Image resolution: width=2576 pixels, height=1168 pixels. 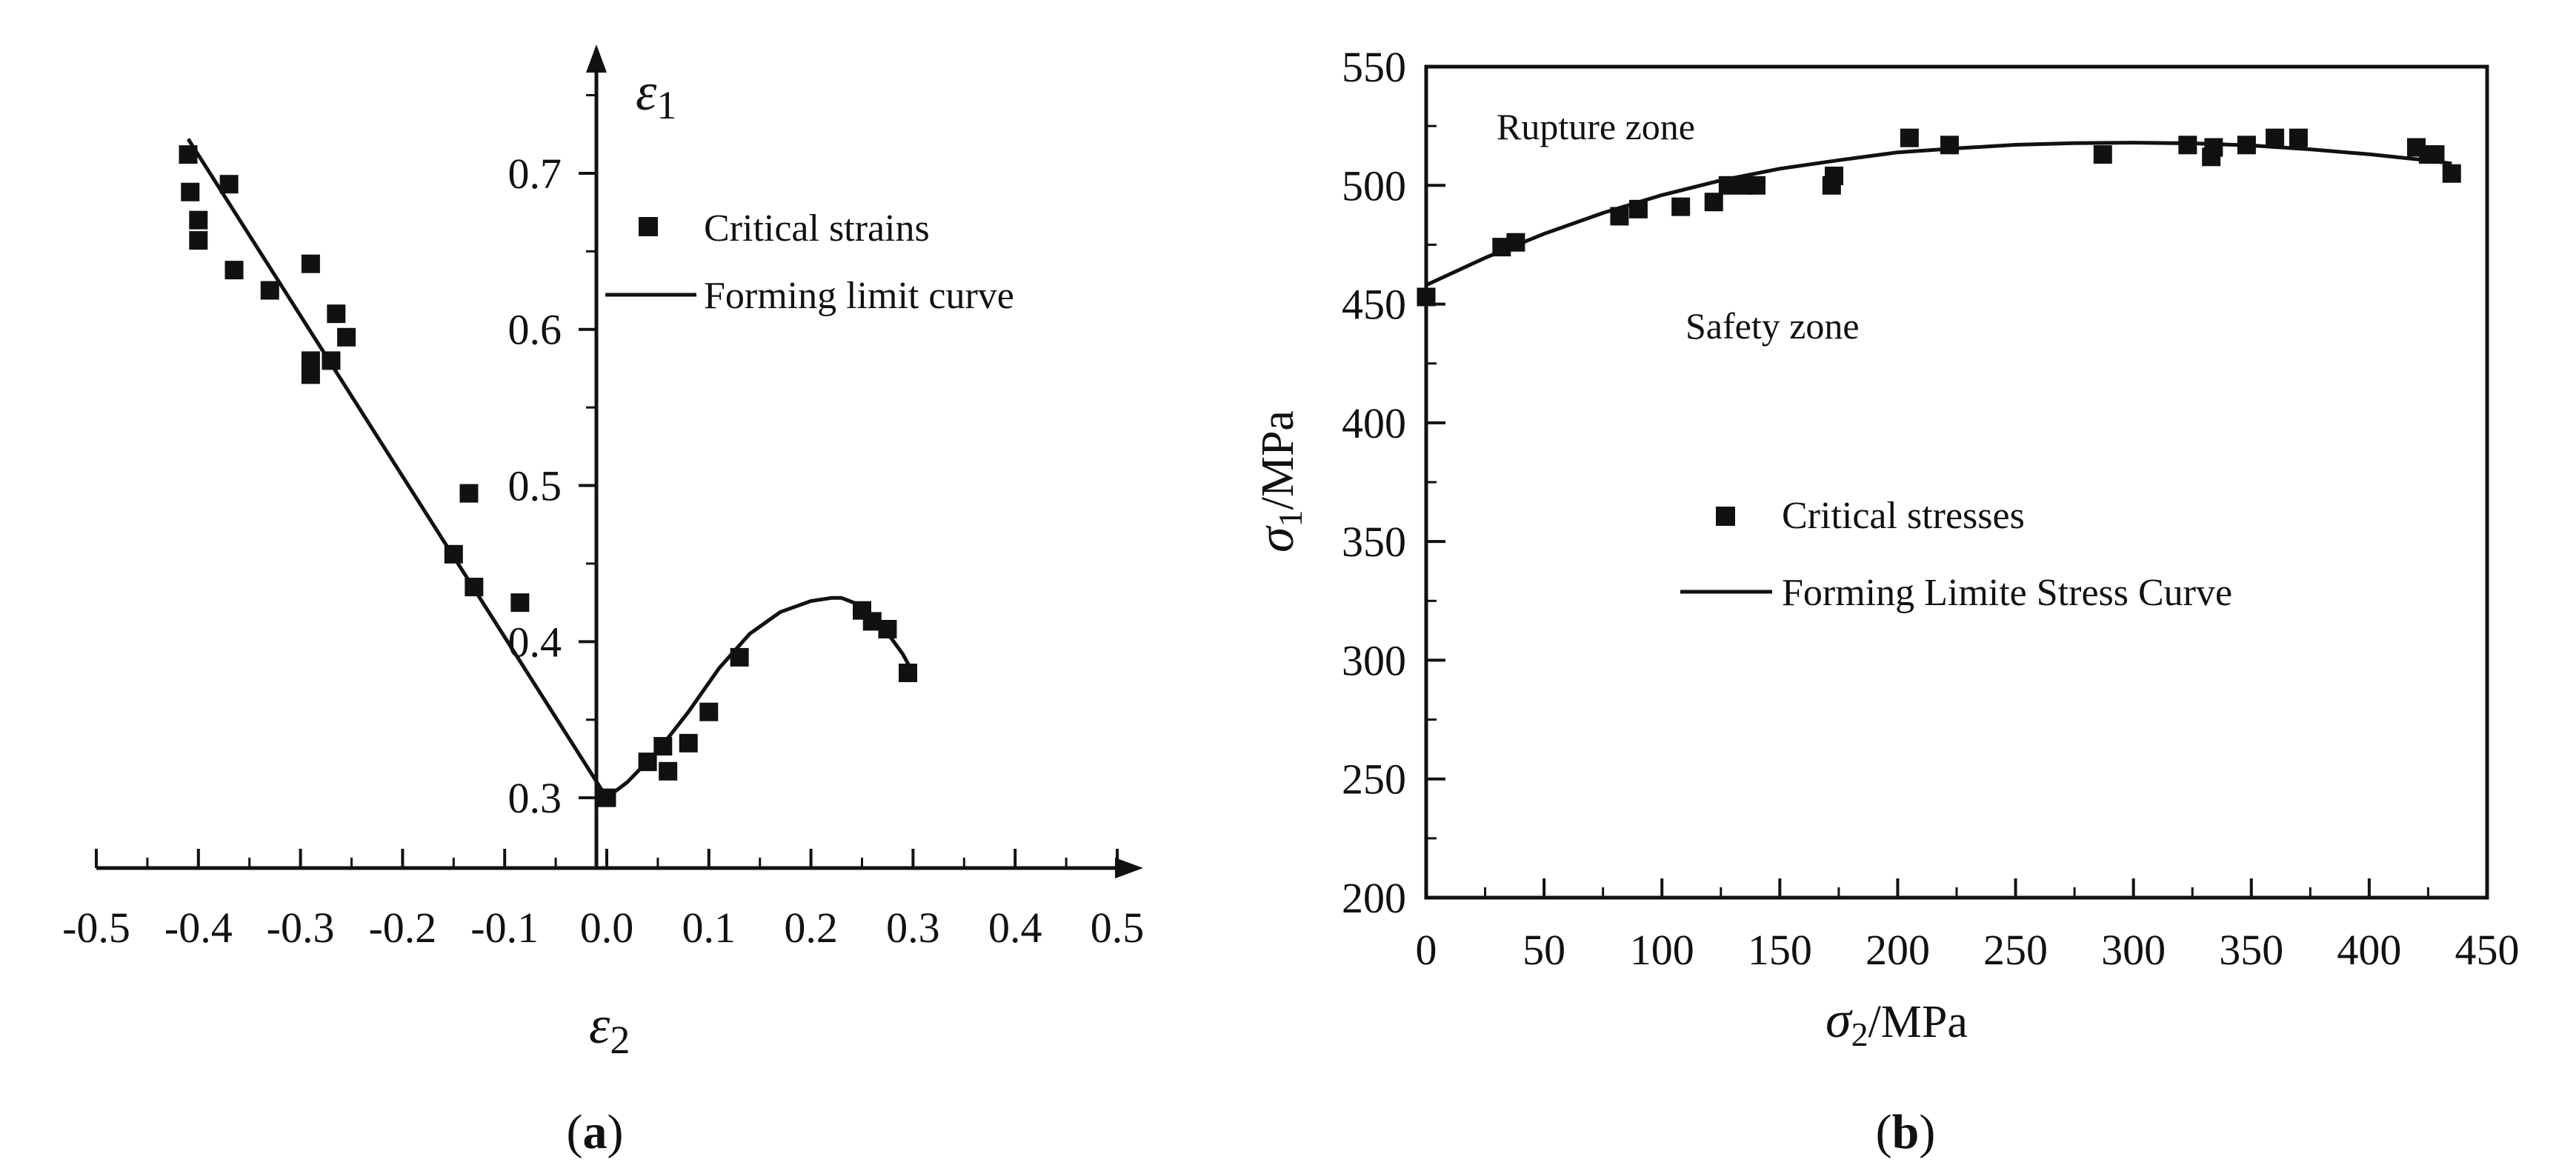 What do you see at coordinates (596, 59) in the screenshot?
I see `panel-a-y-axis-arrow` at bounding box center [596, 59].